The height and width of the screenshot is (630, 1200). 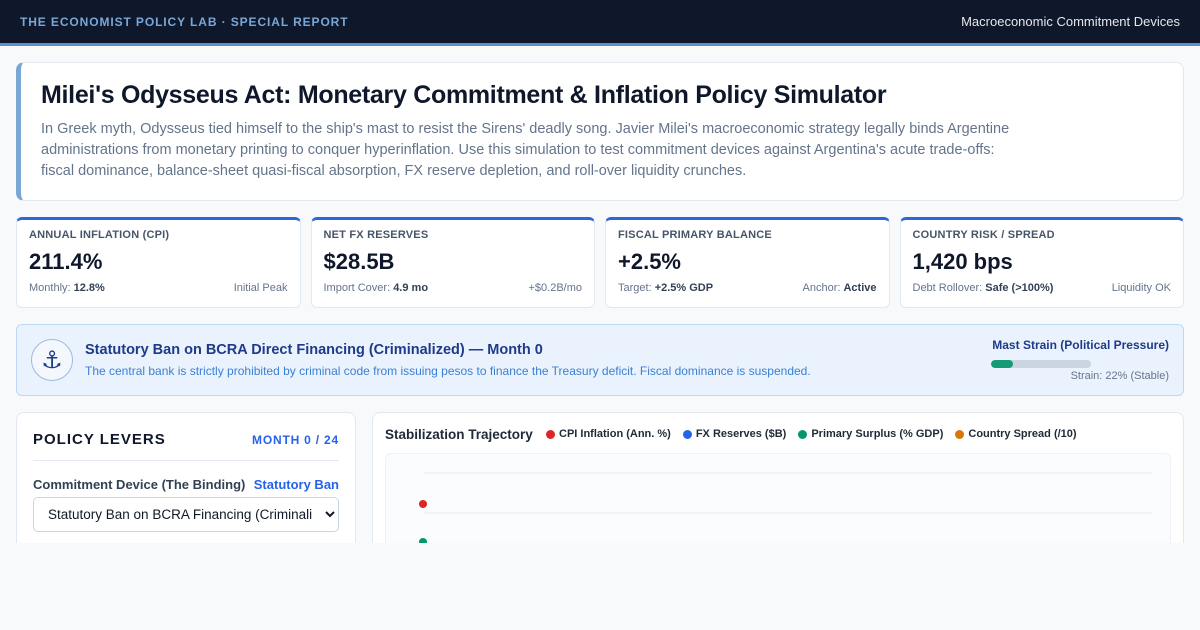 I want to click on kpi-foot-right: Initial Peak, so click(x=260, y=288).